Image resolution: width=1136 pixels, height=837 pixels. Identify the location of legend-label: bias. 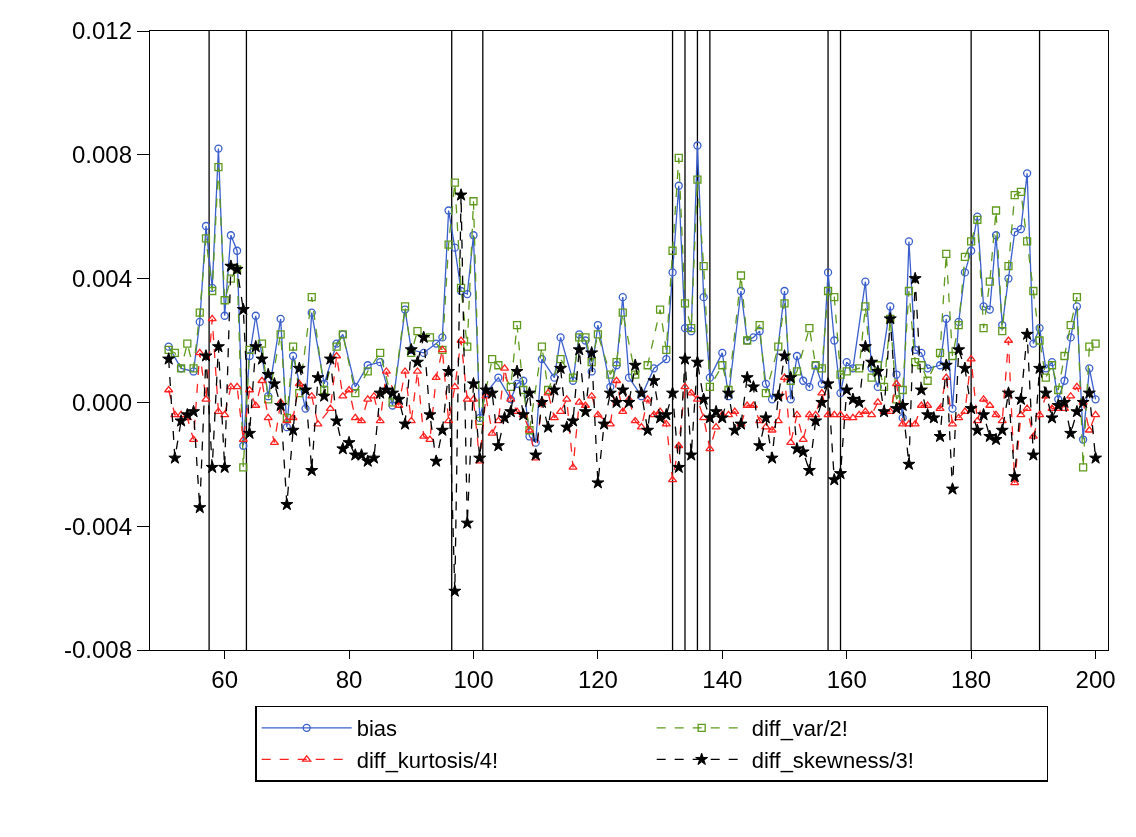
(377, 729).